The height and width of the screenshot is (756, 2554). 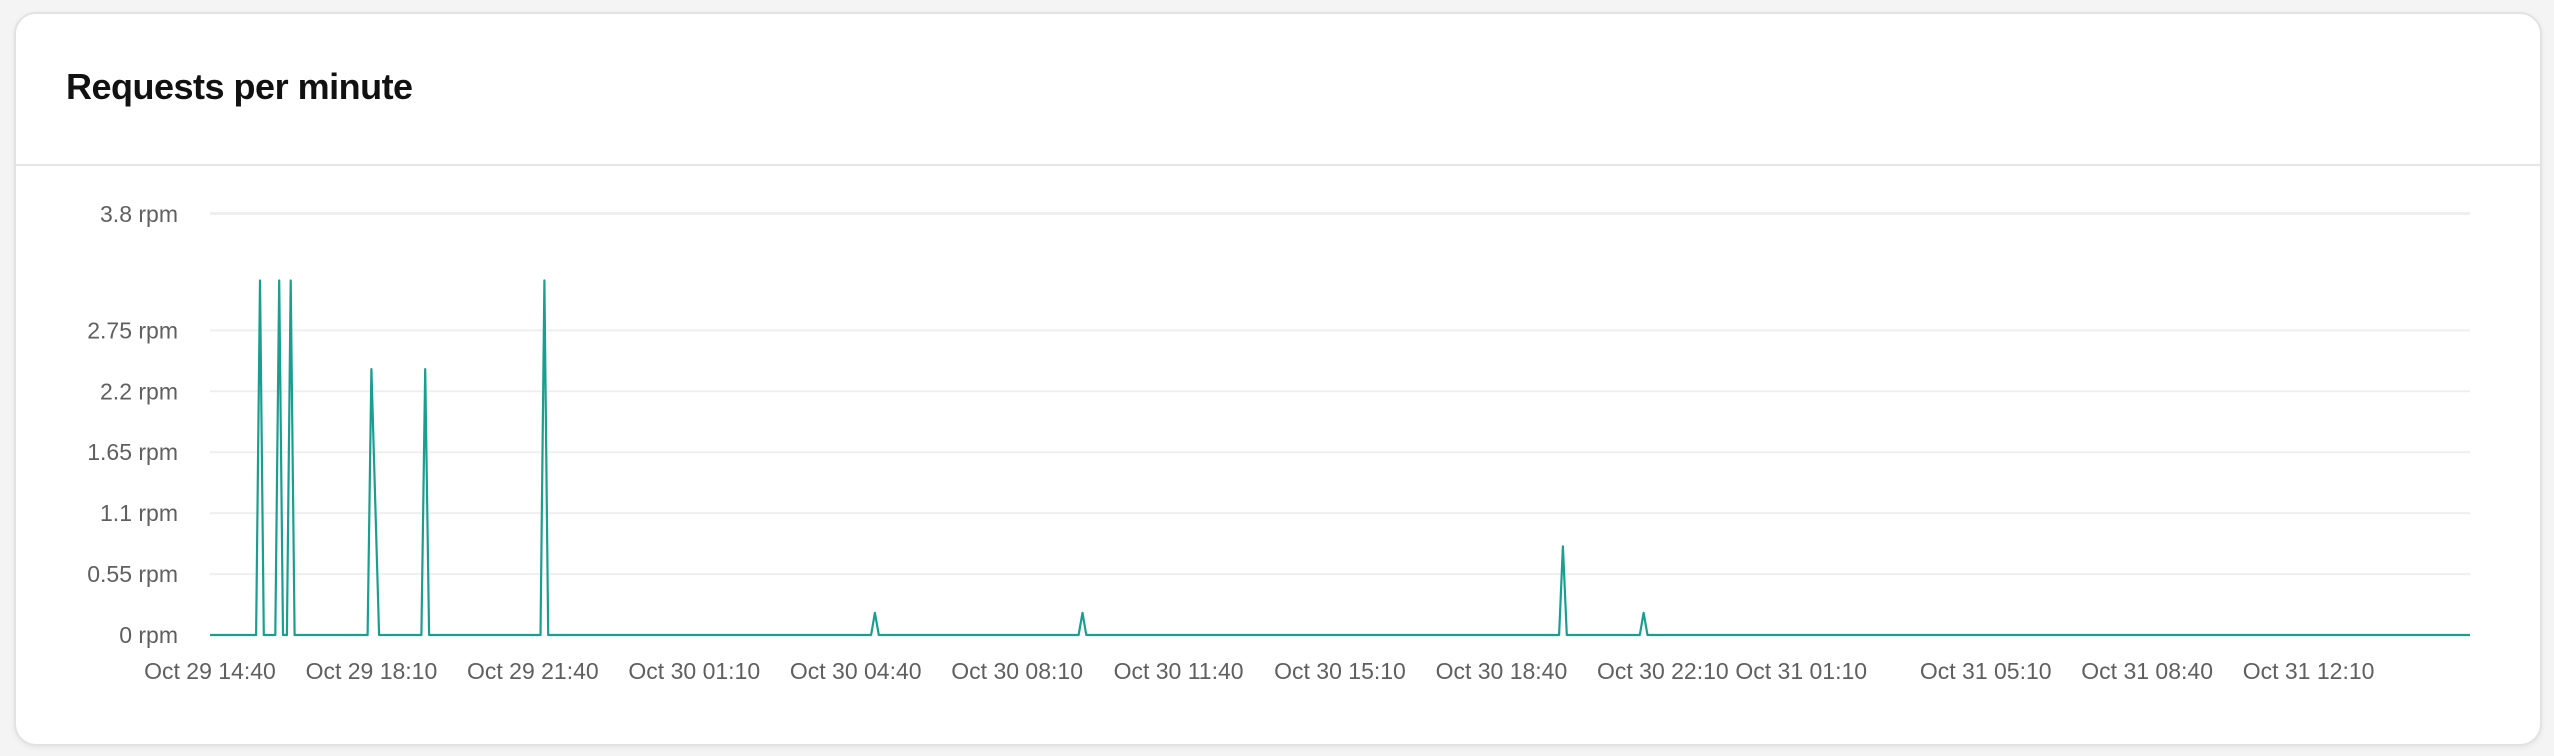 I want to click on x-tick-label: Oct 30 11:40, so click(x=1179, y=671).